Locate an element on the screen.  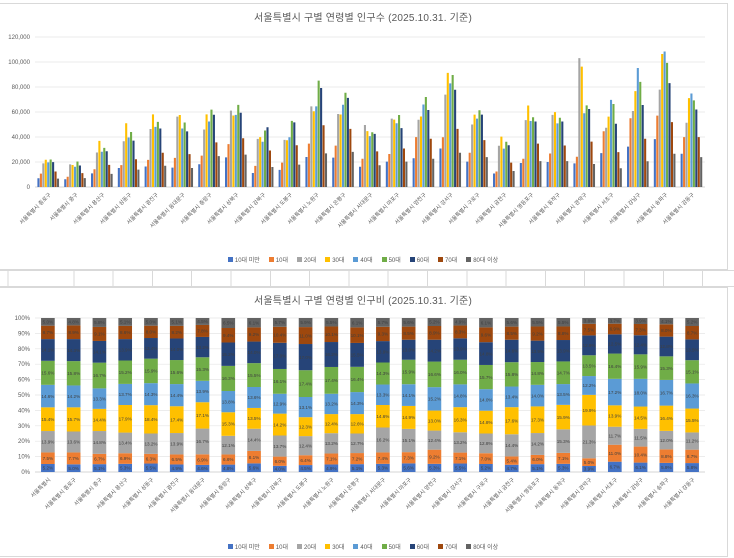
legend-item: 70대 is located at coordinates (447, 546).